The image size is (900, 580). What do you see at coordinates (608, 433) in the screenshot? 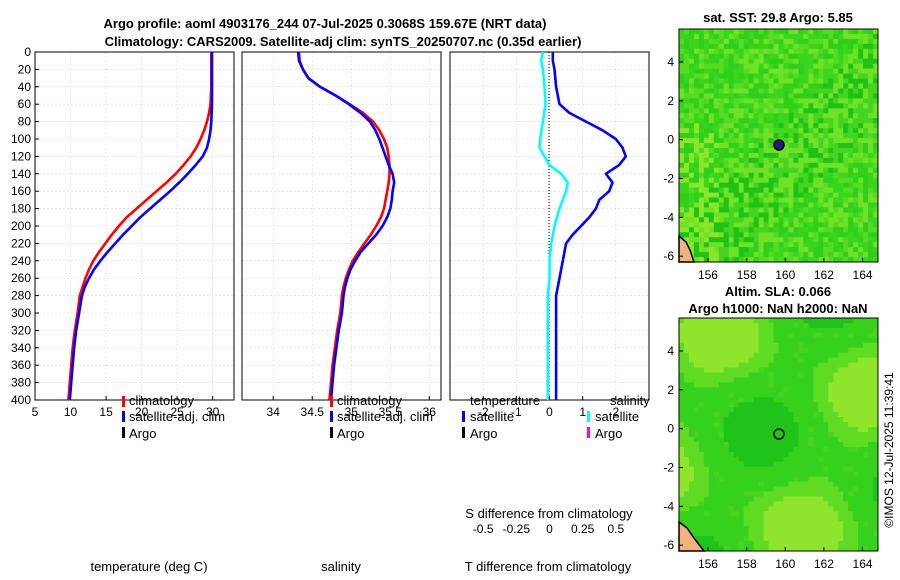
I see `legend-label-s-argo: Argo` at bounding box center [608, 433].